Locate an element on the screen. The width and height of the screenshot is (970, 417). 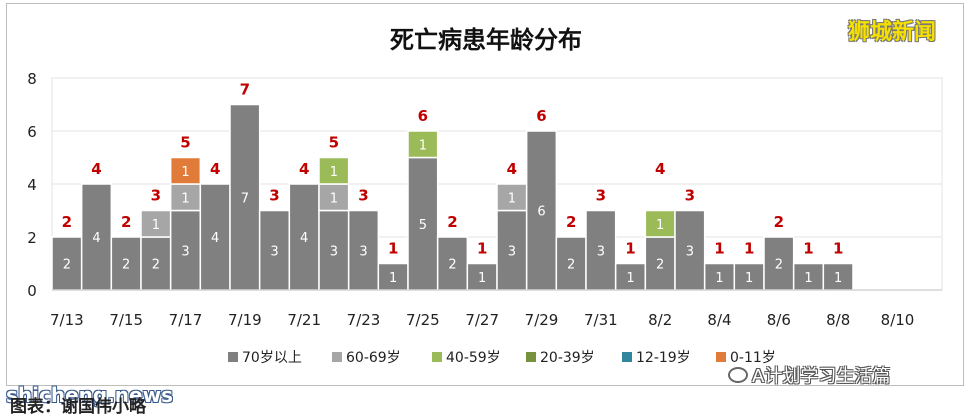
x-tick-label: 7/31 is located at coordinates (601, 320).